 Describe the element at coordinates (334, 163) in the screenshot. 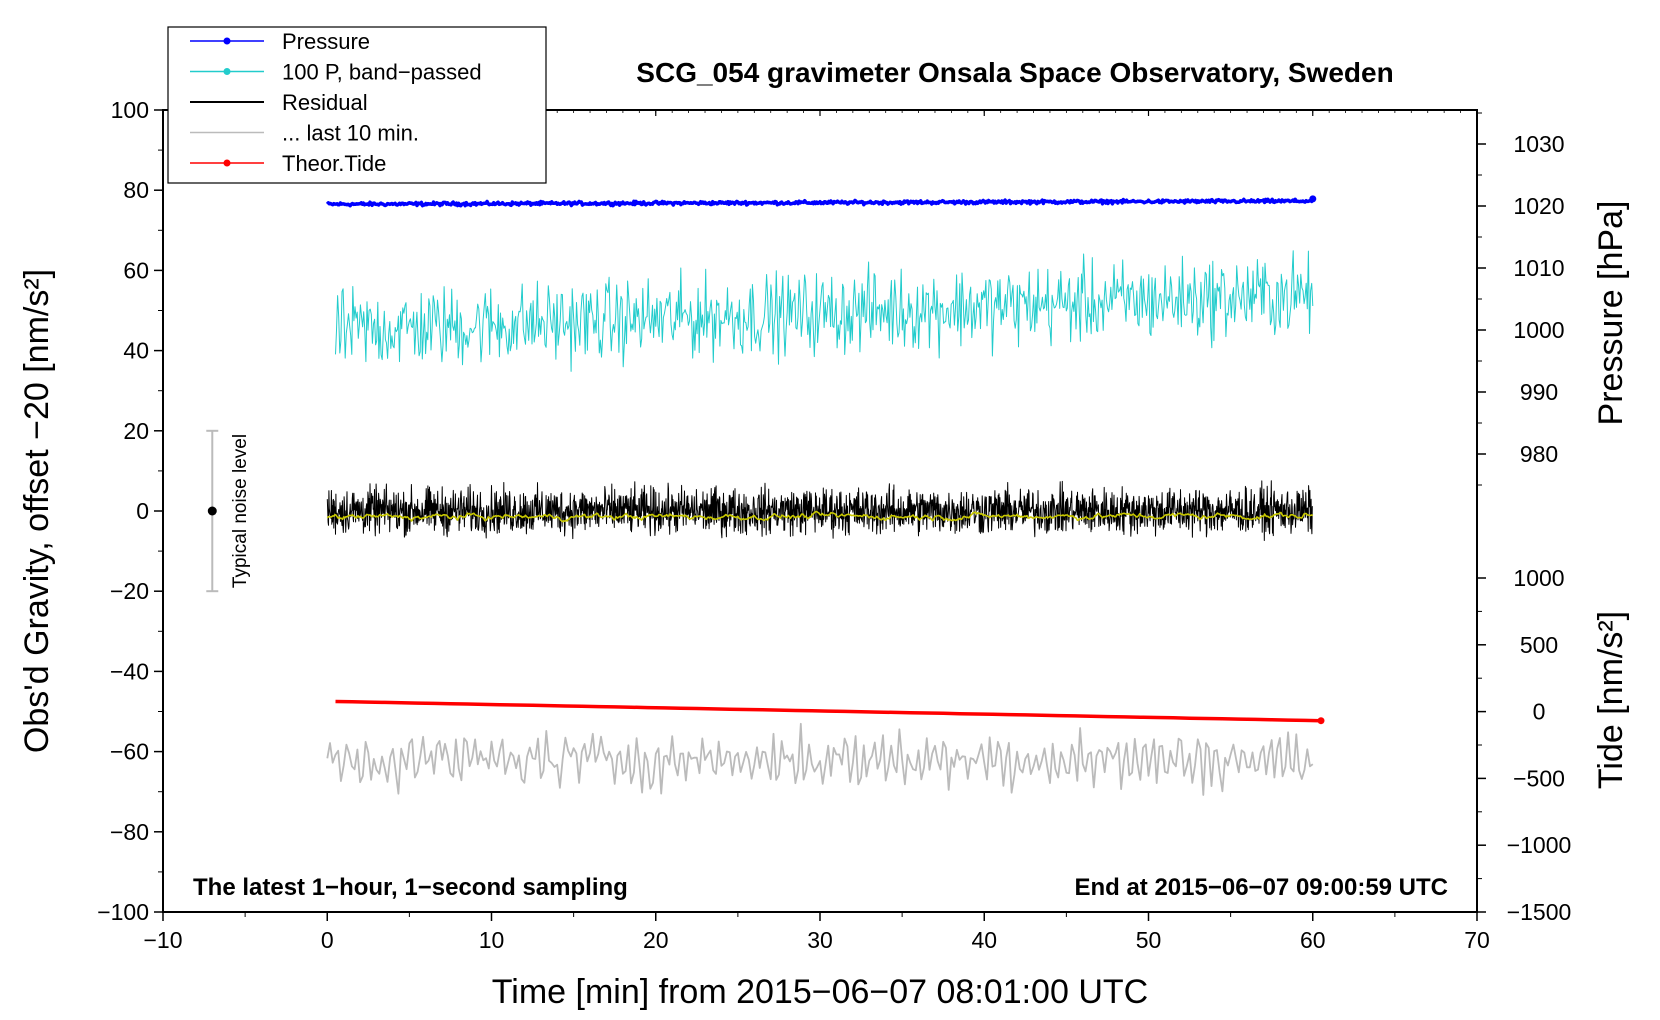

I see `legend-label: Theor.Tide` at that location.